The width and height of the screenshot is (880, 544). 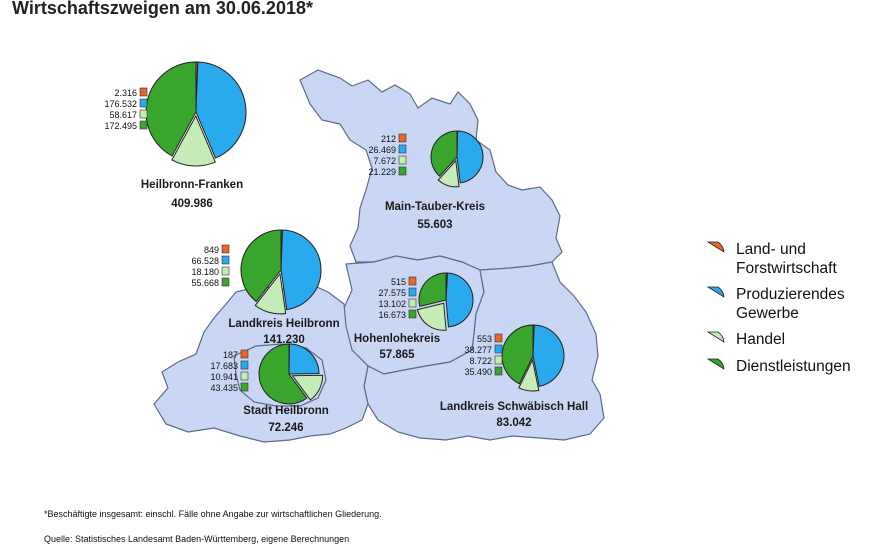 What do you see at coordinates (808, 366) in the screenshot?
I see `legend-label-dienst: Dienstleistungen` at bounding box center [808, 366].